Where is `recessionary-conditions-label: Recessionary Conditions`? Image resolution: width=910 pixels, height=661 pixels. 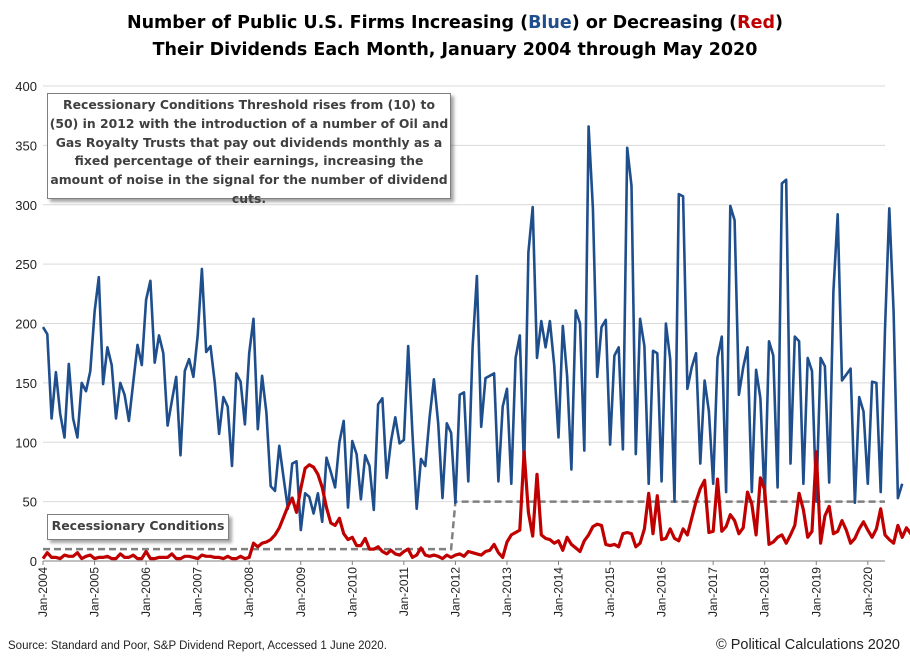
recessionary-conditions-label: Recessionary Conditions is located at coordinates (138, 527).